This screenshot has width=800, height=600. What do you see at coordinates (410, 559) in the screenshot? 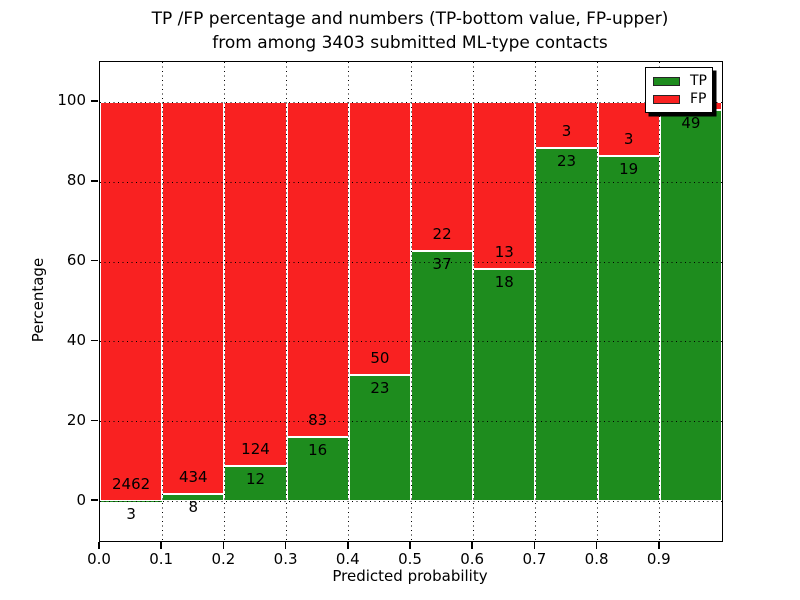
I see `x-tick-label: 0.5` at bounding box center [410, 559].